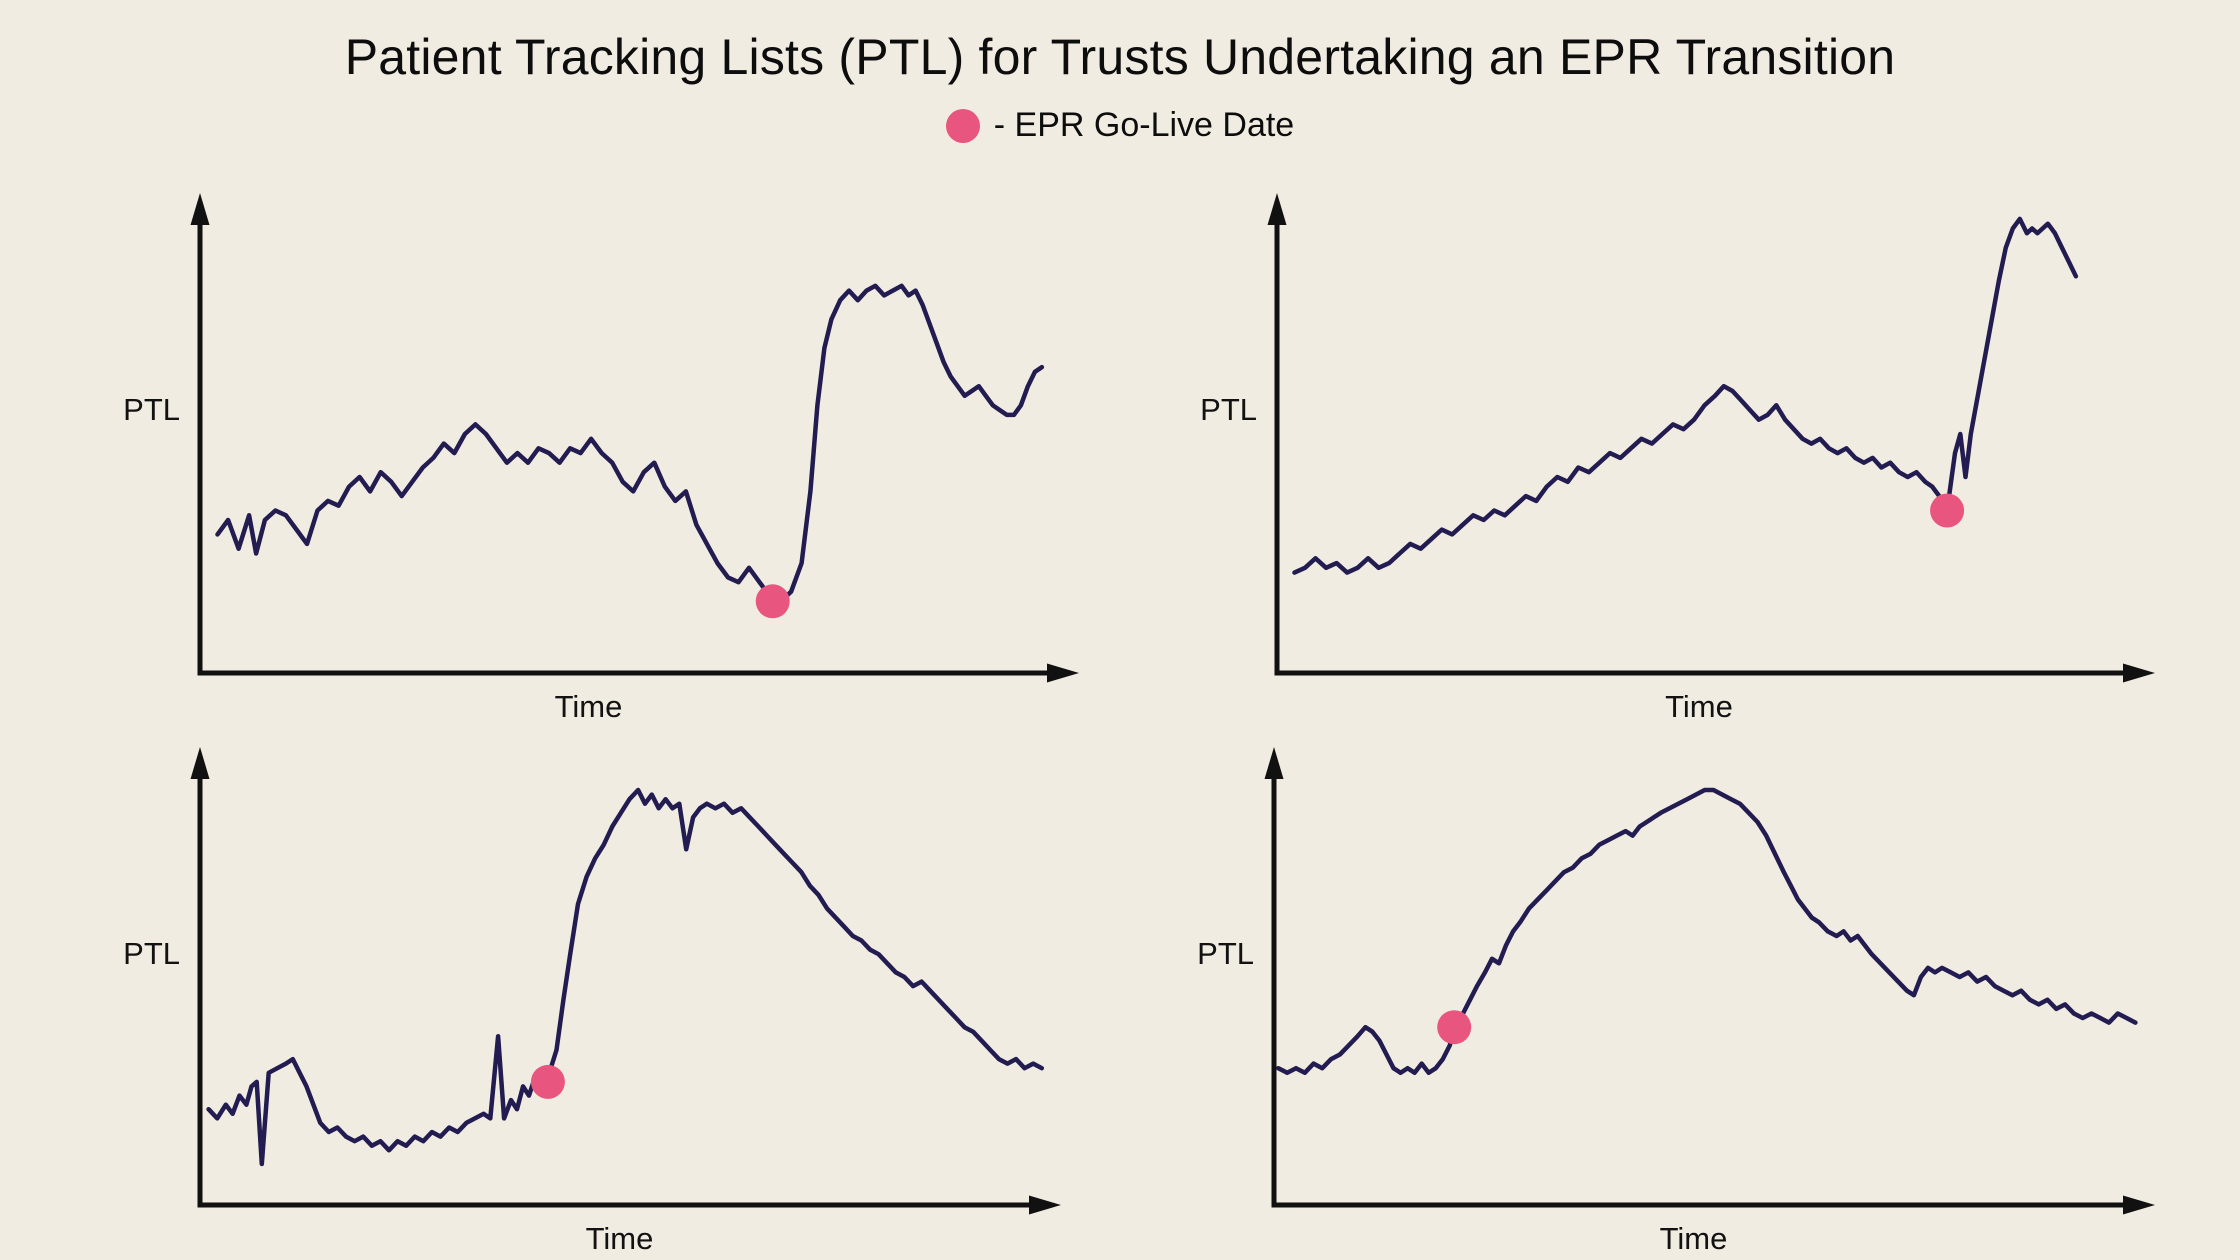 The height and width of the screenshot is (1260, 2240). I want to click on legend: - EPR Go-Live Date, so click(1120, 125).